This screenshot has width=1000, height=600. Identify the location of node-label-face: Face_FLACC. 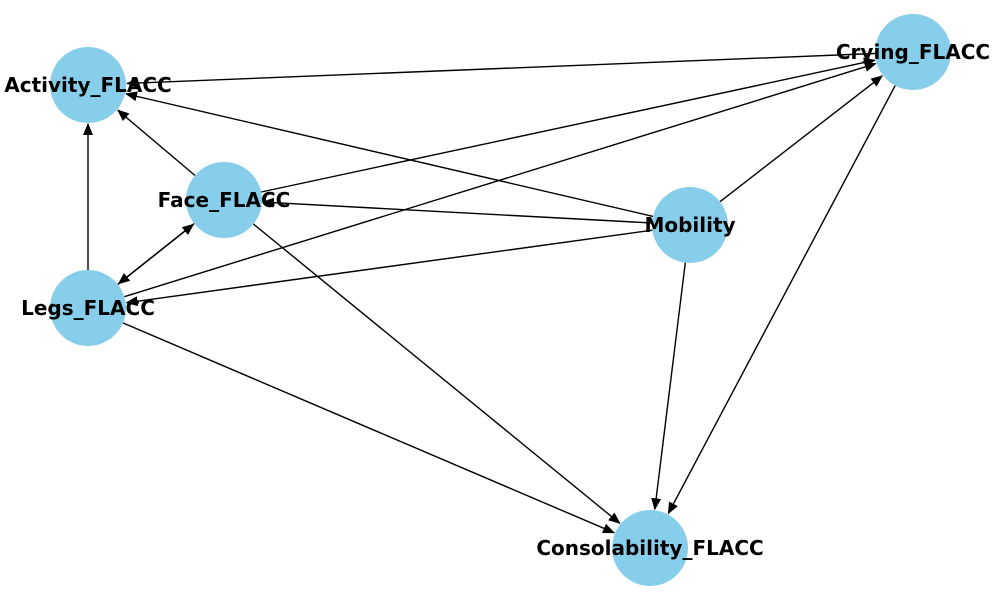
(224, 200).